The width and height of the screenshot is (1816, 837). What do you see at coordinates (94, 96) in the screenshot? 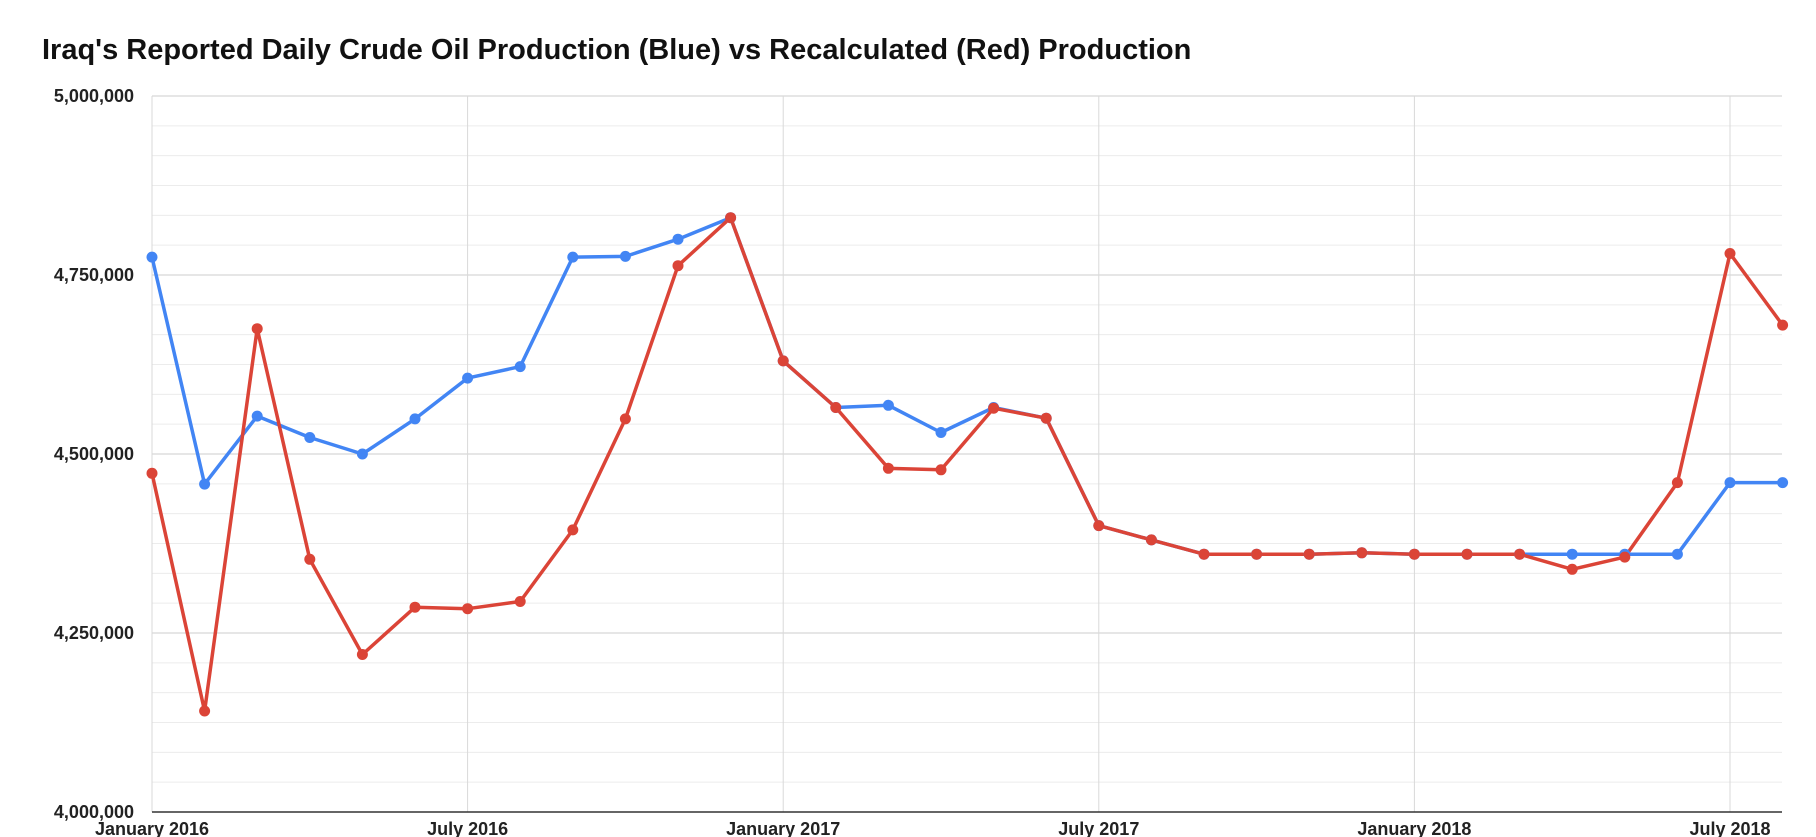
I see `y-tick-label: 5,000,000` at bounding box center [94, 96].